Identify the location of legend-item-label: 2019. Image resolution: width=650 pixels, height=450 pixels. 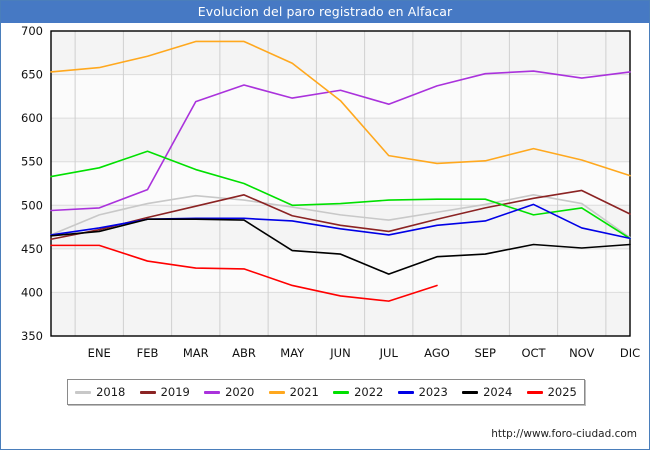
(175, 392).